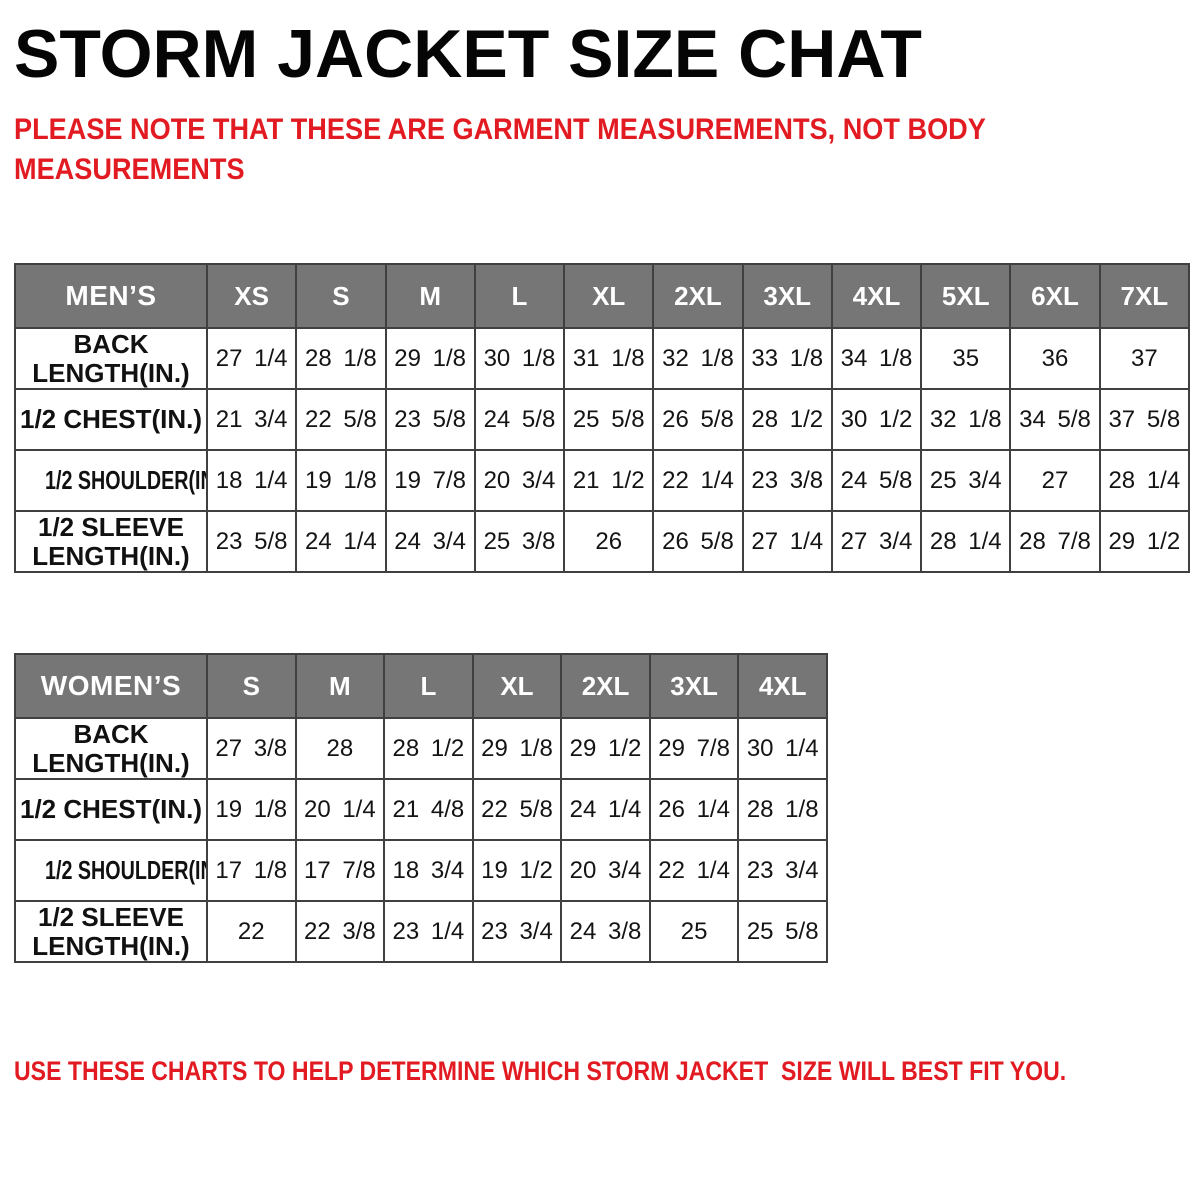 The image size is (1200, 1200). Describe the element at coordinates (966, 358) in the screenshot. I see `measurement-value-cell: 35` at that location.